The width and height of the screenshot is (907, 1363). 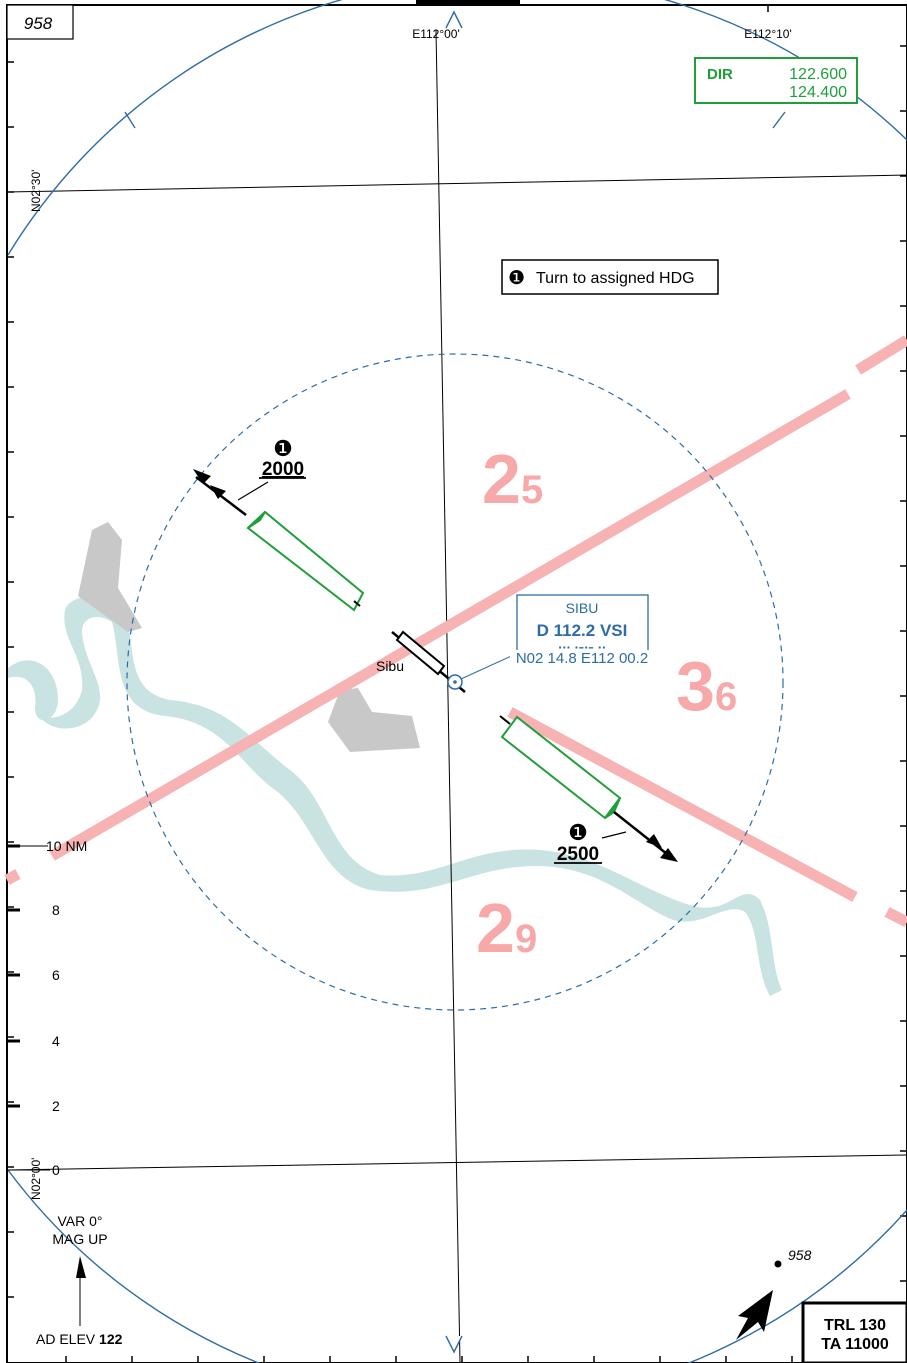 What do you see at coordinates (47, 1008) in the screenshot?
I see `distance-scale: 10 NM 8 6 4 2 0` at bounding box center [47, 1008].